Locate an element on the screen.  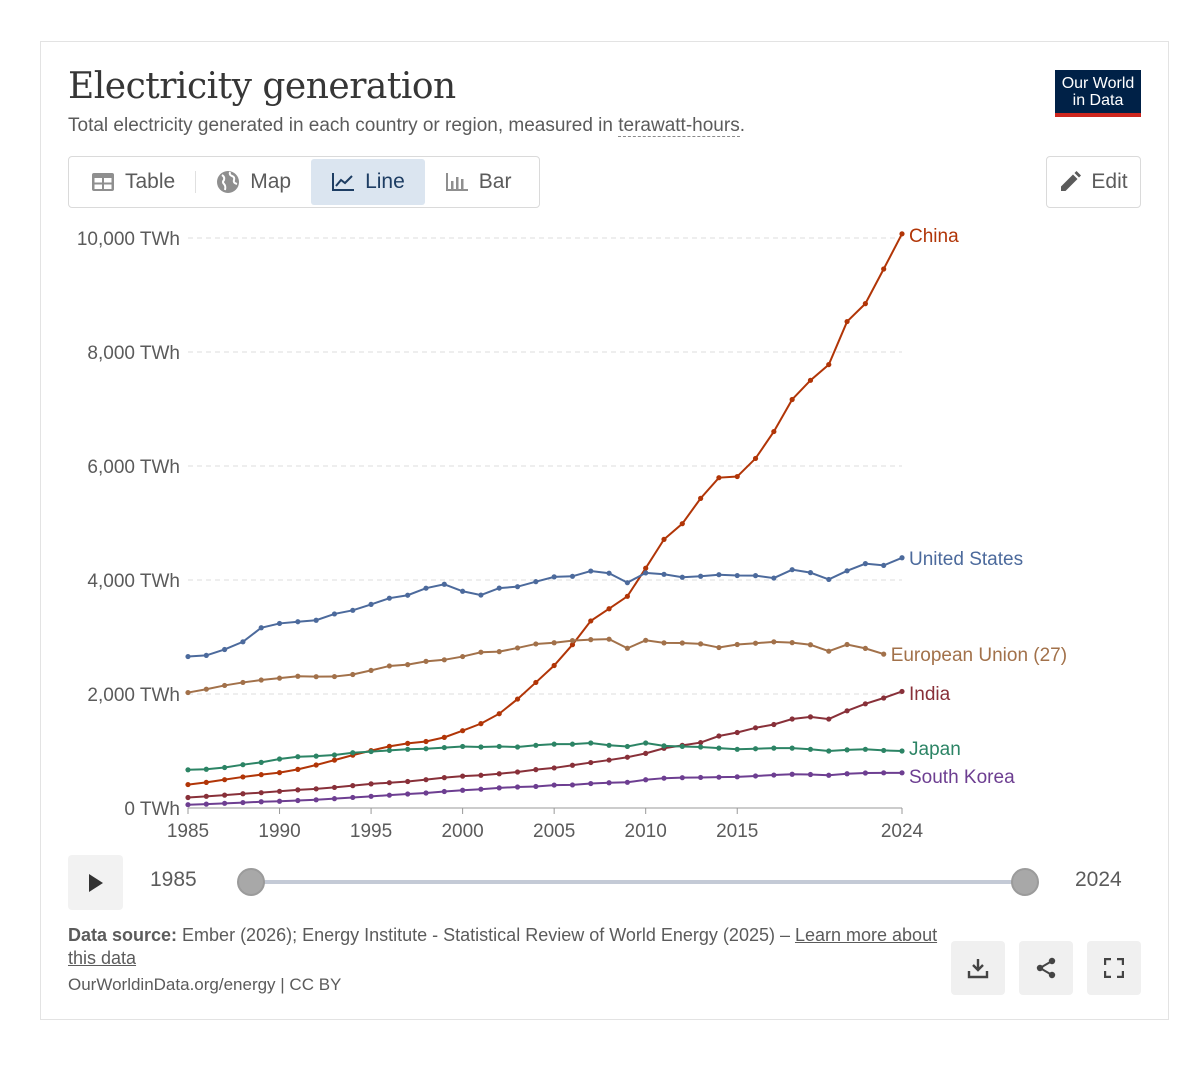
series-label-japan: Japan is located at coordinates (935, 749).